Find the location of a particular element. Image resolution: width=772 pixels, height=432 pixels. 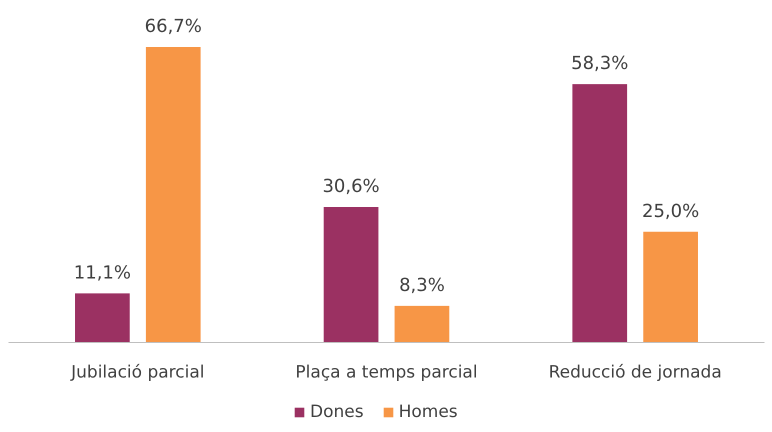

data-label: 58,3% is located at coordinates (599, 63).